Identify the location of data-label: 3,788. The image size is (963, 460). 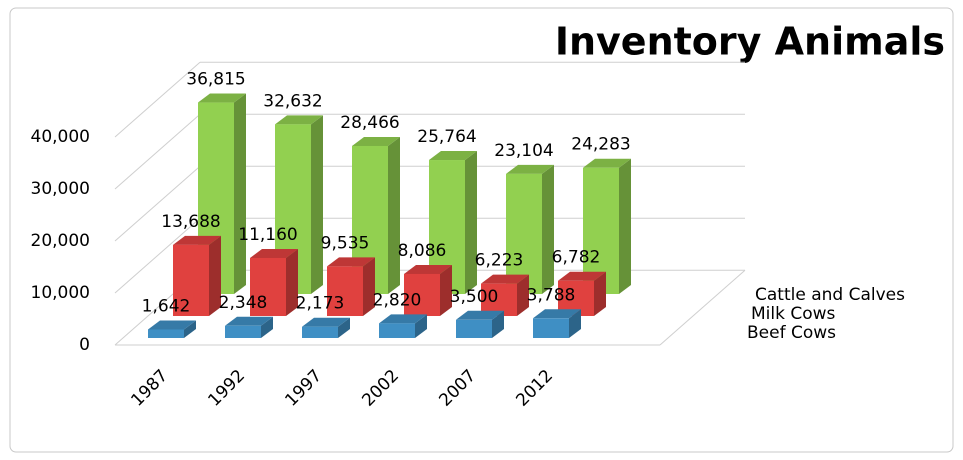
(551, 295).